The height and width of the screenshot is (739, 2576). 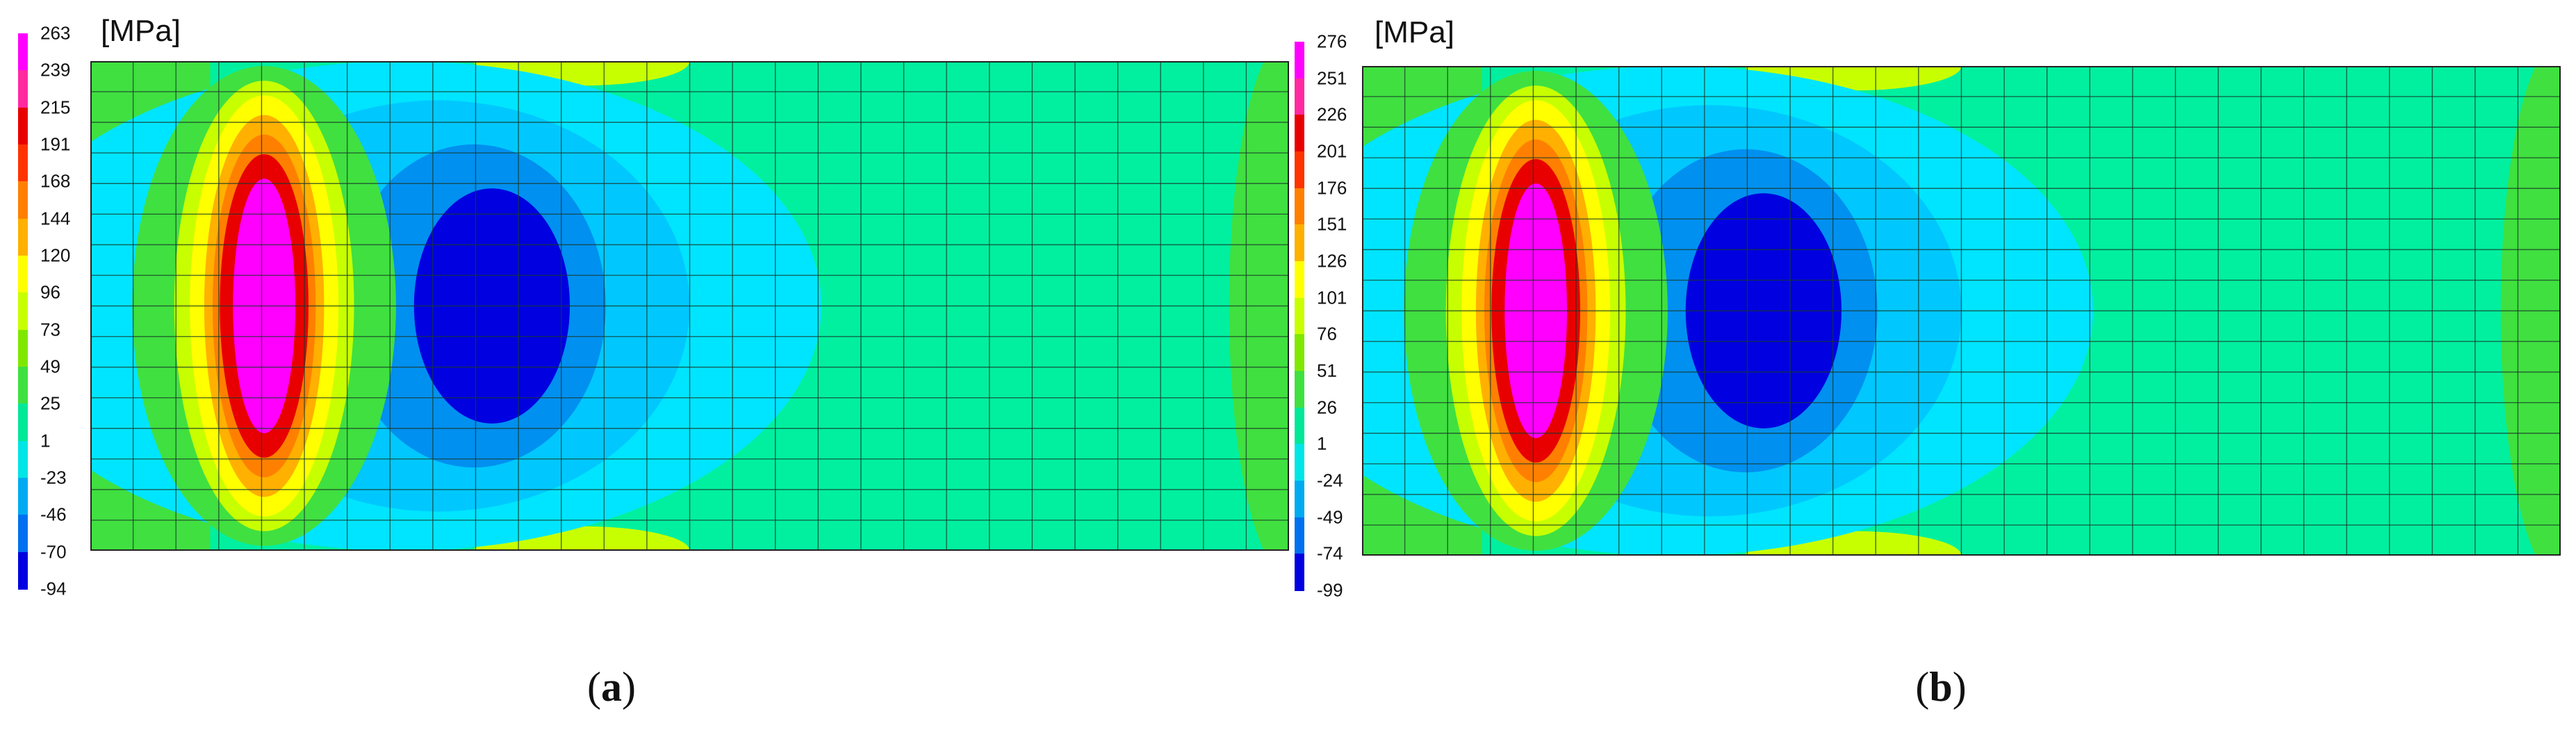 What do you see at coordinates (50, 329) in the screenshot?
I see `legend-tick-label: 73` at bounding box center [50, 329].